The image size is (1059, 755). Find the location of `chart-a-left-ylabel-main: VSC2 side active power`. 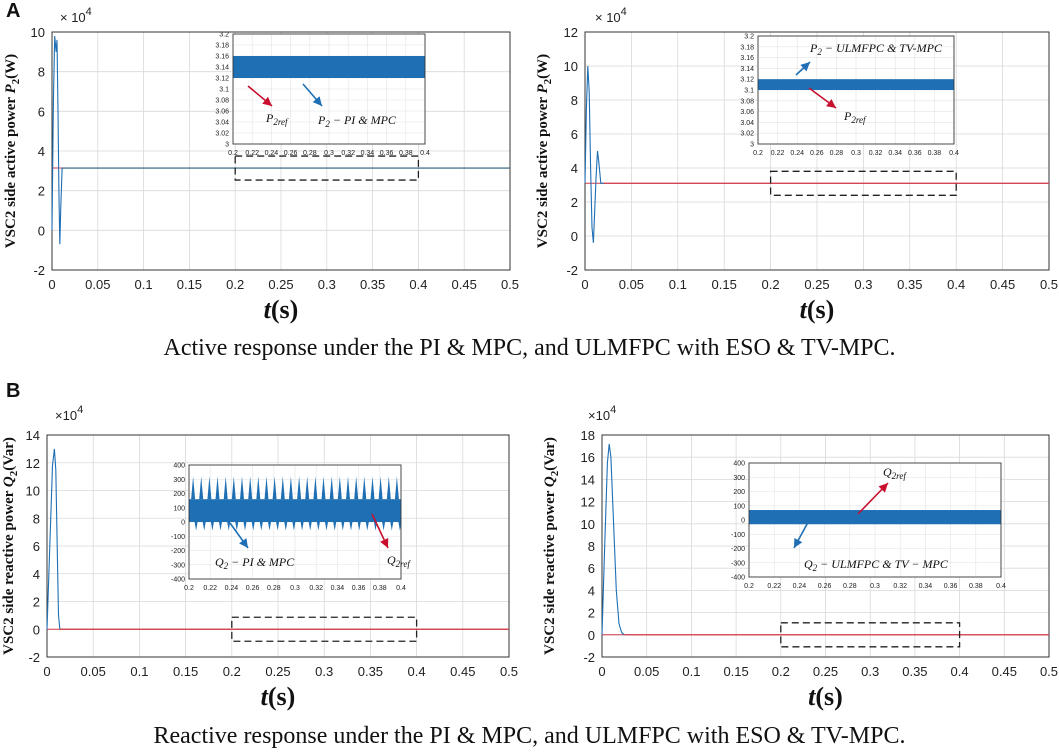

chart-a-left-ylabel-main: VSC2 side active power is located at coordinates (11, 170).